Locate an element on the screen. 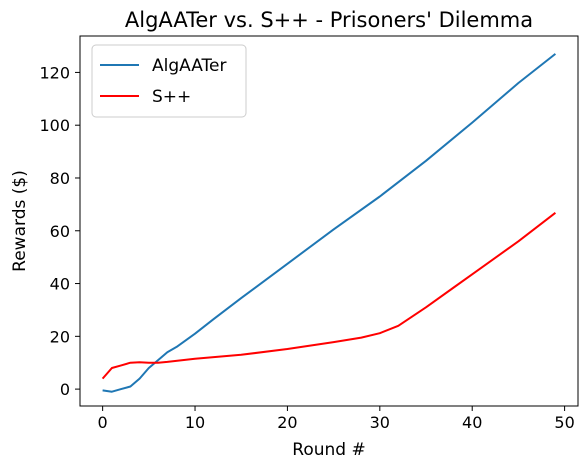  chart-title: AlgAATer vs. S++ - Prisoners' Dilemma is located at coordinates (329, 20).